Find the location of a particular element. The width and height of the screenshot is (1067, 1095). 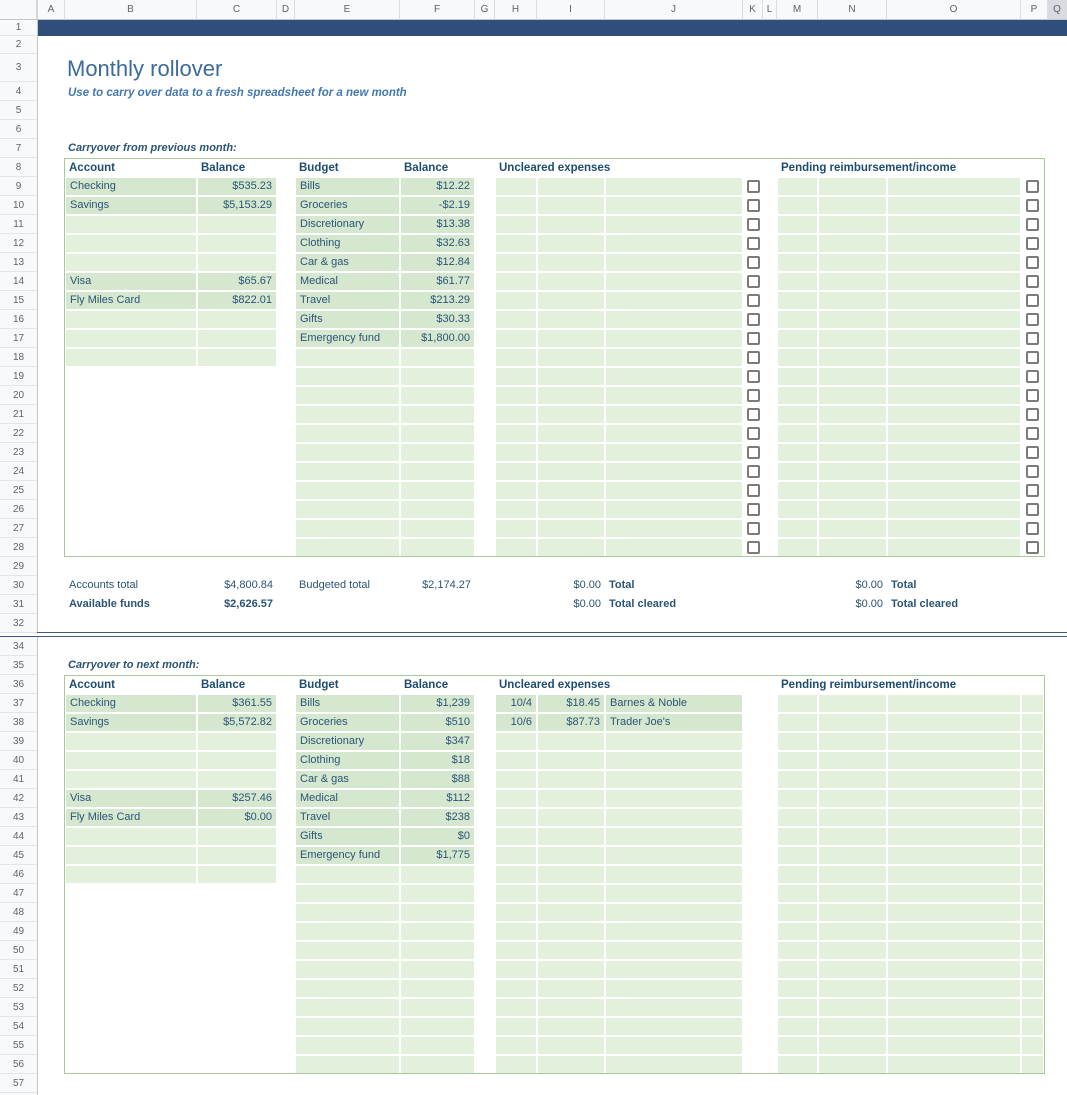

row-header-40: 40 is located at coordinates (18, 760).